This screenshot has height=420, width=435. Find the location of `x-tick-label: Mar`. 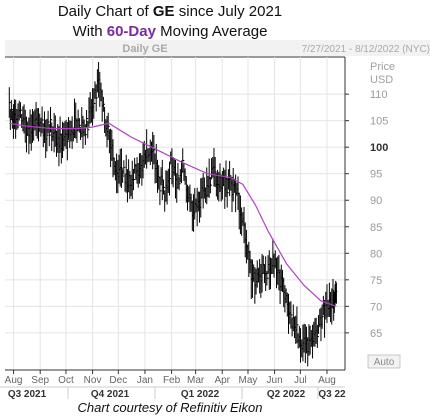

x-tick-label: Mar is located at coordinates (196, 380).